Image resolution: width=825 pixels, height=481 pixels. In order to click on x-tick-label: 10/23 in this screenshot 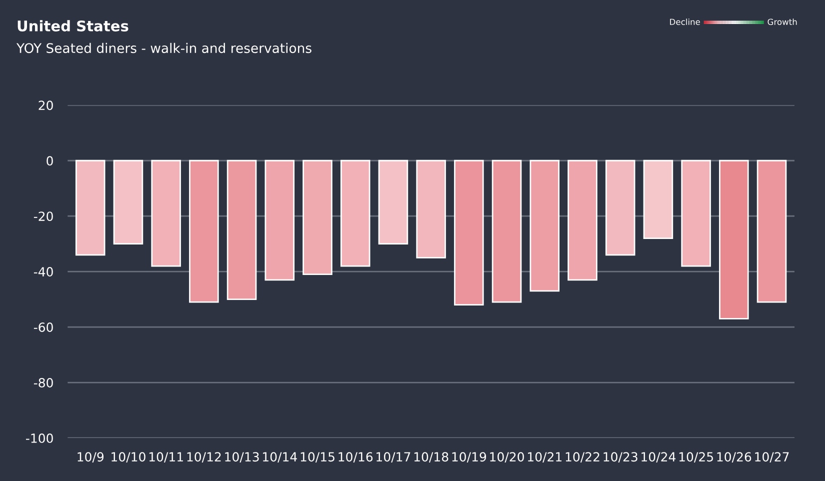, I will do `click(621, 457)`.